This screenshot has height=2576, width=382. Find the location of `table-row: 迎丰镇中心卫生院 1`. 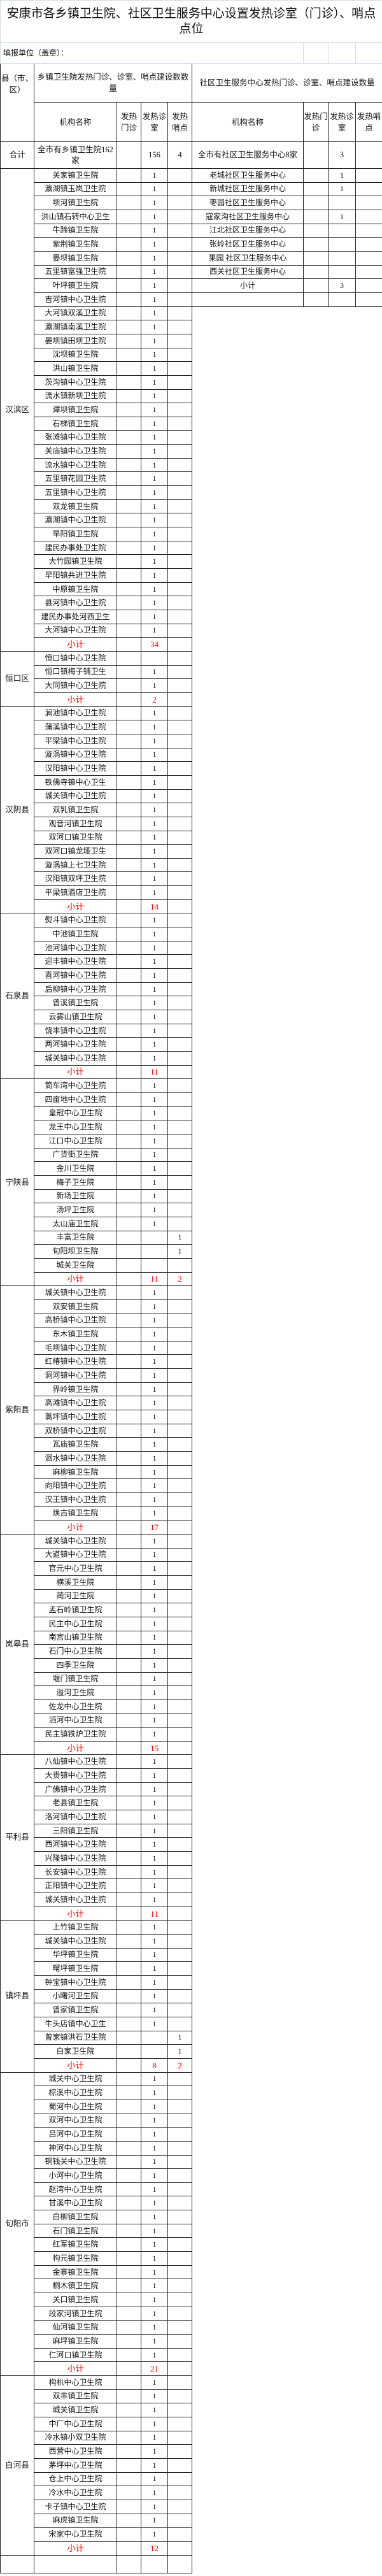

table-row: 迎丰镇中心卫生院 1 is located at coordinates (192, 962).